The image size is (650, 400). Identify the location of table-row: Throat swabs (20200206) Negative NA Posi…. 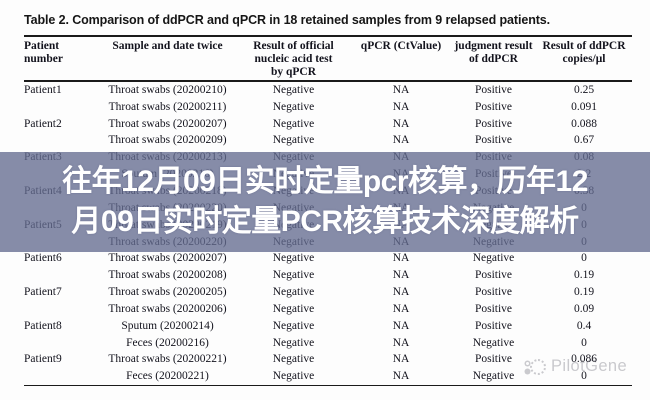
(328, 309).